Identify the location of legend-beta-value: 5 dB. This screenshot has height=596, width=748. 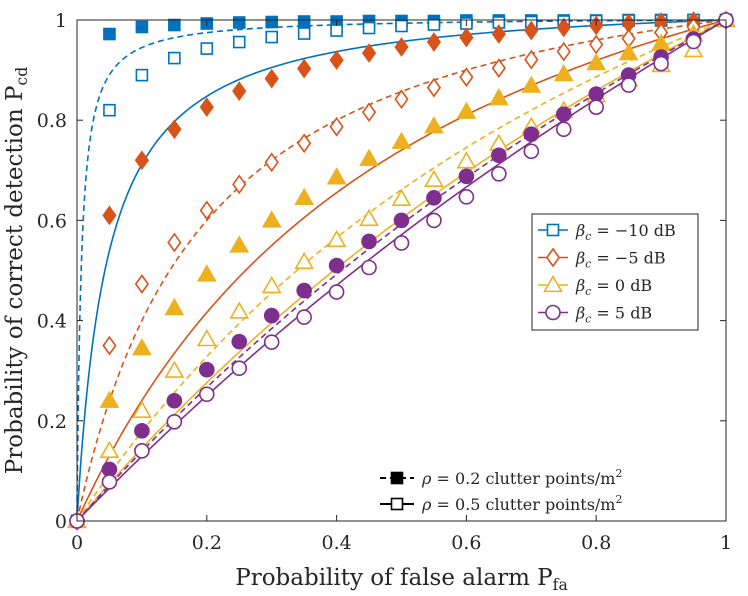
(633, 313).